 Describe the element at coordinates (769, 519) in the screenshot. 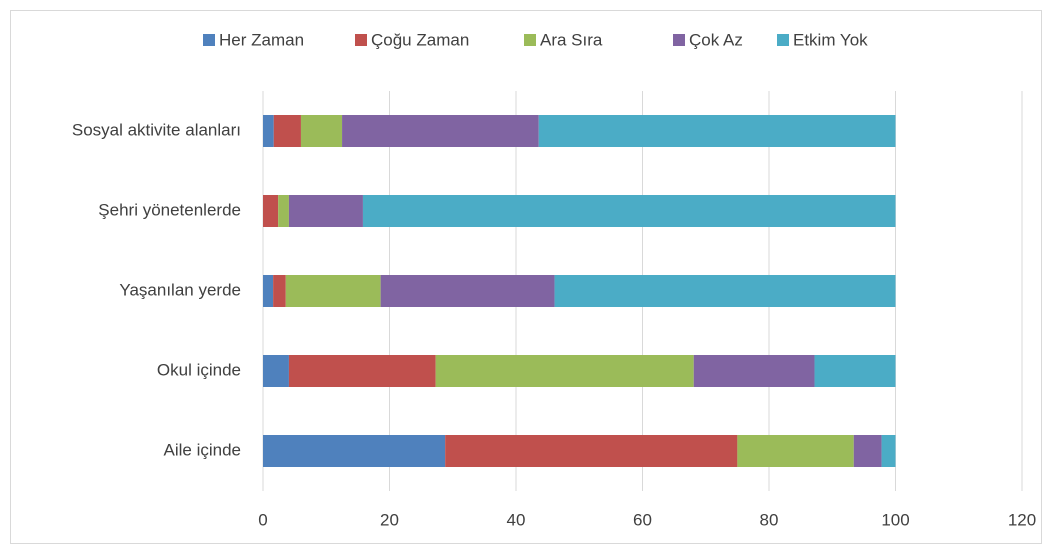

I see `x-tick-label: 80` at that location.